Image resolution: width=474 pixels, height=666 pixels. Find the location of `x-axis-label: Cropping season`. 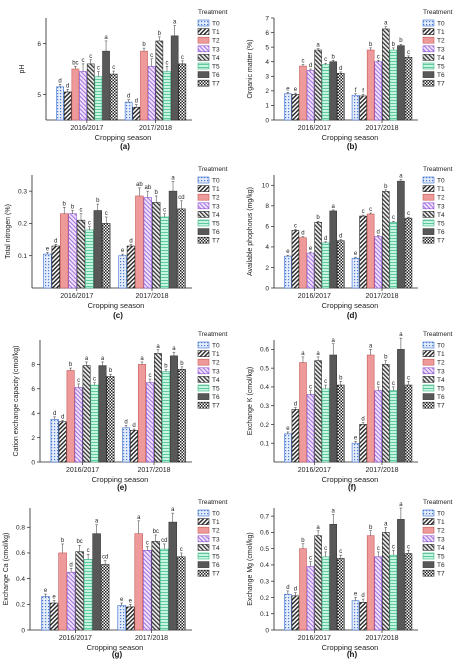

x-axis-label: Cropping season is located at coordinates (350, 137).